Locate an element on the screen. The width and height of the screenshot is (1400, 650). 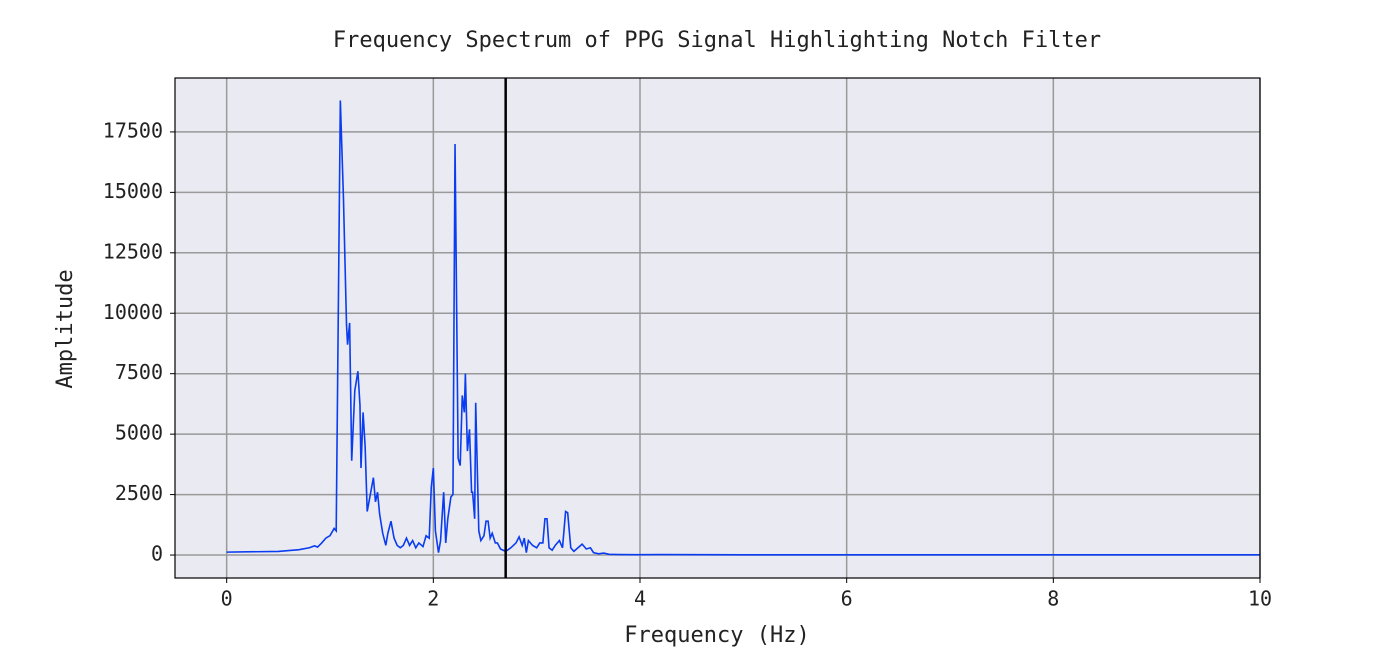
y-tick-label: 17500 is located at coordinates (133, 130).